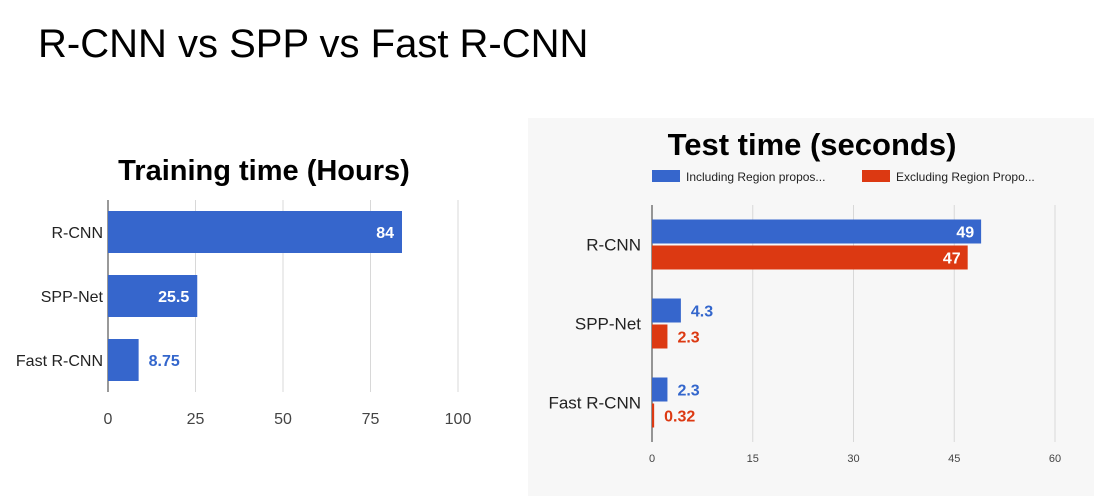  What do you see at coordinates (666, 176) in the screenshot?
I see `legend-swatch-including` at bounding box center [666, 176].